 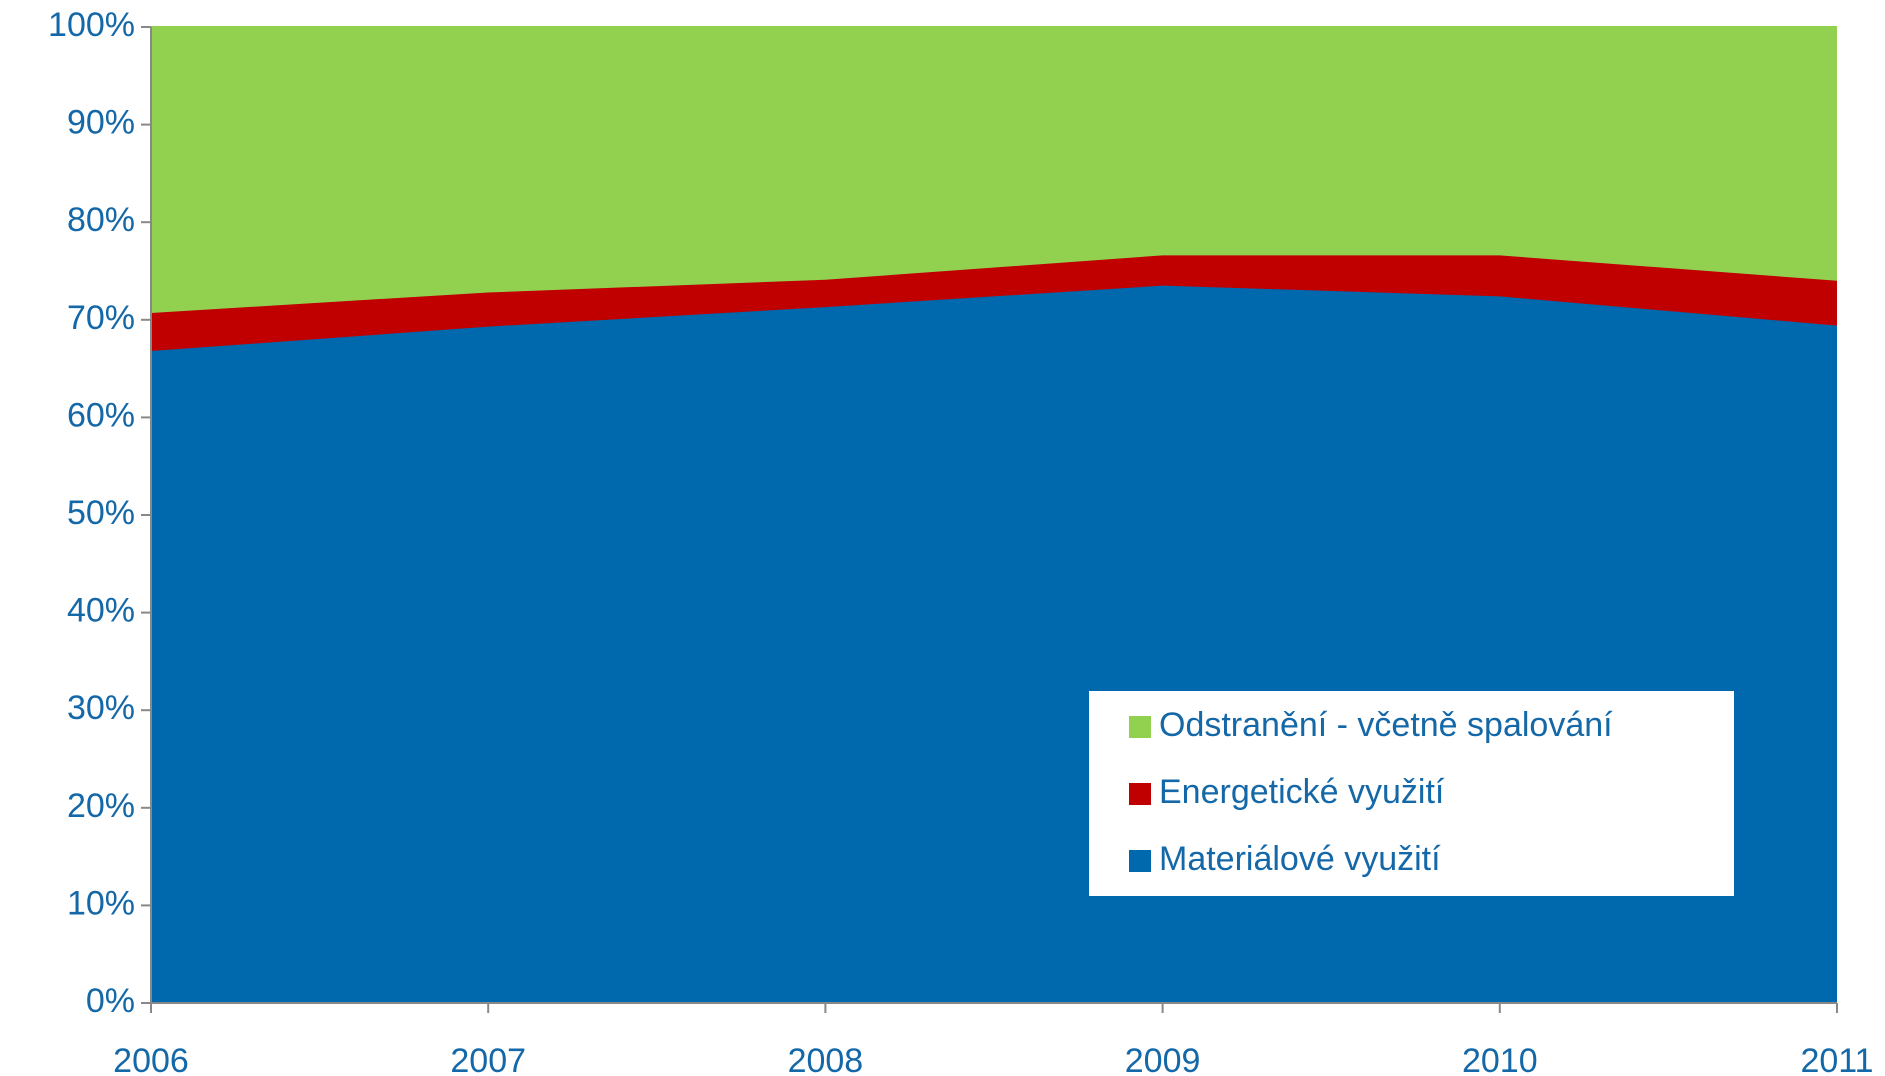 What do you see at coordinates (1302, 792) in the screenshot?
I see `legend-label: Energetické využití` at bounding box center [1302, 792].